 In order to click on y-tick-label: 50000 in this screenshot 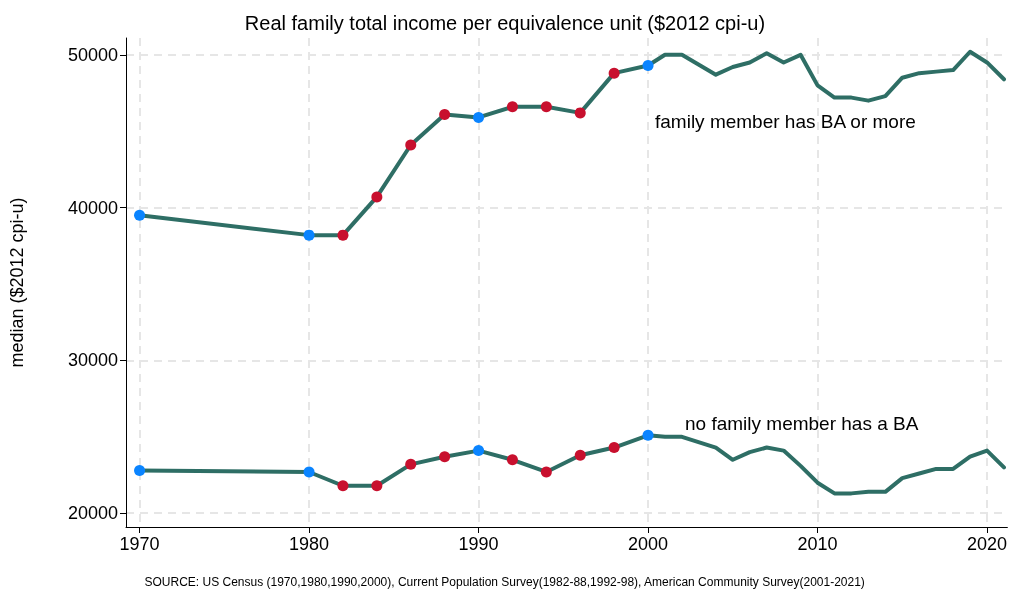, I will do `click(92, 54)`.